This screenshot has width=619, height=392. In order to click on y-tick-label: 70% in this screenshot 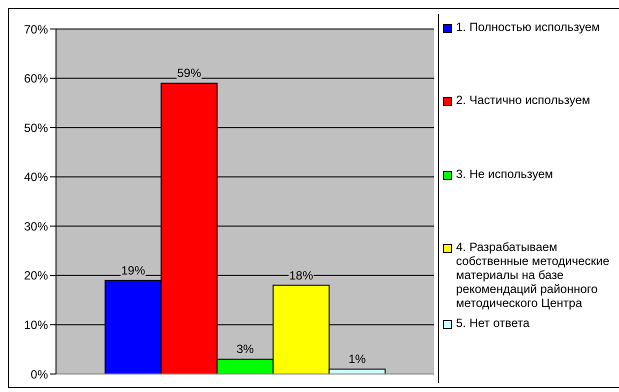, I will do `click(36, 29)`.